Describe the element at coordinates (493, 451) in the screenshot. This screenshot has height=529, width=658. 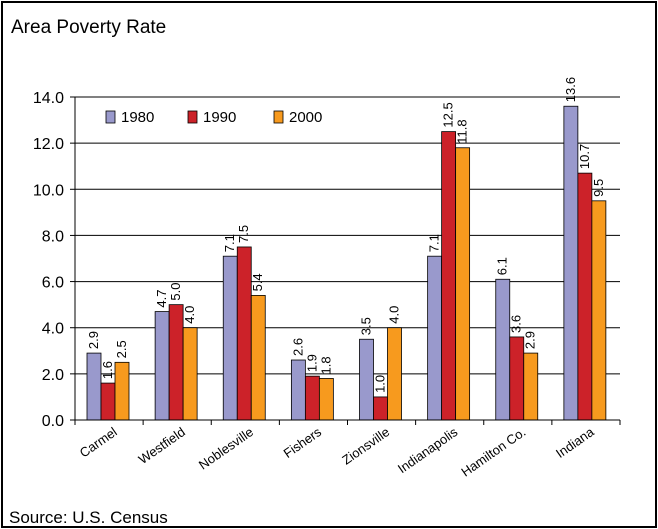
I see `category-label: Hamilton Co.` at that location.